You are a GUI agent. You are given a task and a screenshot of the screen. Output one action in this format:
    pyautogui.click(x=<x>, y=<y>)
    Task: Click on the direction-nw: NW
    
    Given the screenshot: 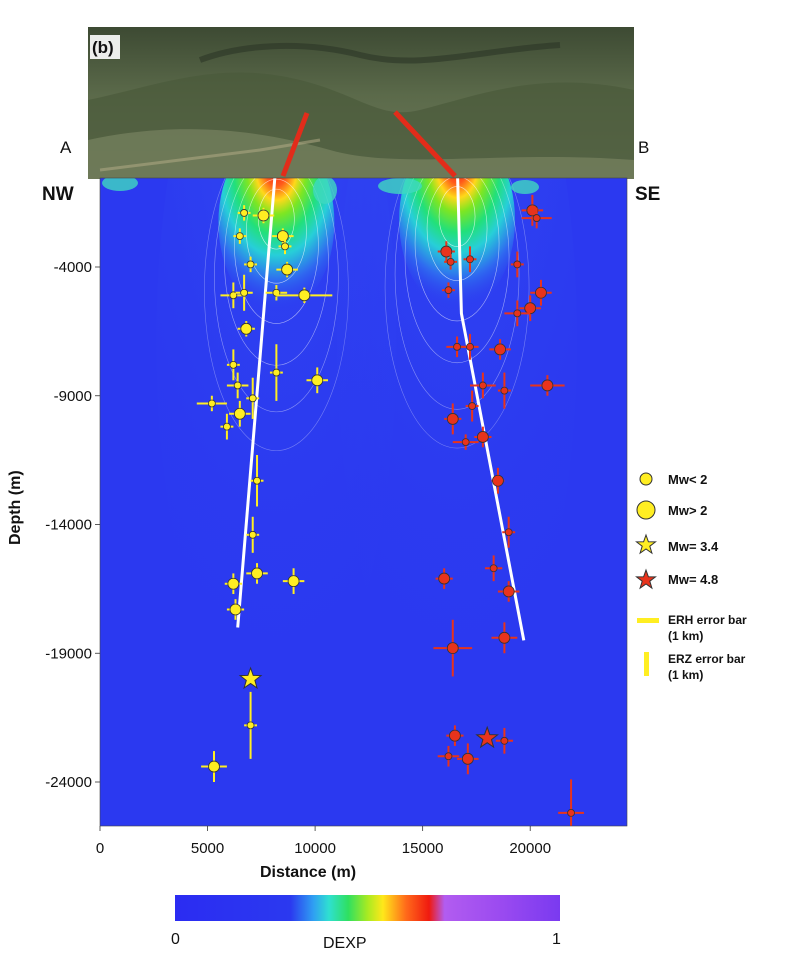 What is the action you would take?
    pyautogui.click(x=58, y=194)
    